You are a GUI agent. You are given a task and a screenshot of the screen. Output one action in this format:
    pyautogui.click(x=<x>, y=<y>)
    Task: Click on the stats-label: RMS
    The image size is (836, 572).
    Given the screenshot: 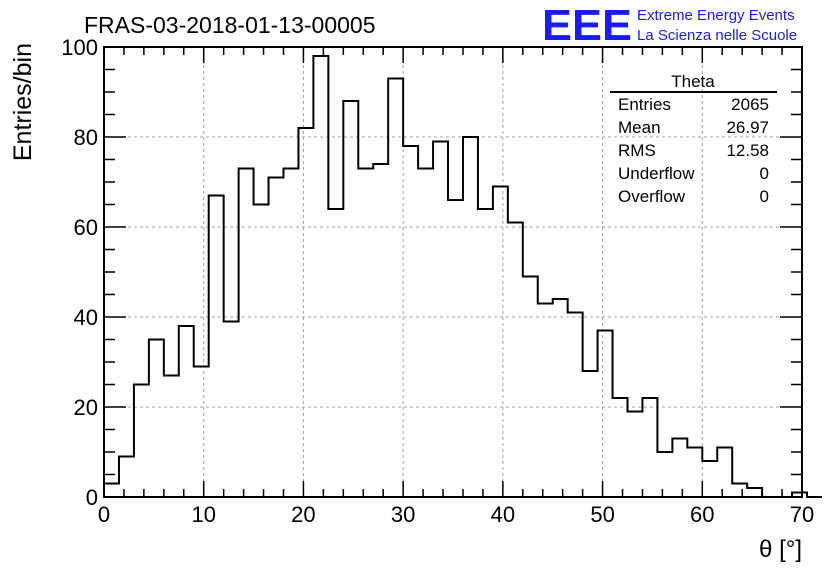 What is the action you would take?
    pyautogui.click(x=637, y=150)
    